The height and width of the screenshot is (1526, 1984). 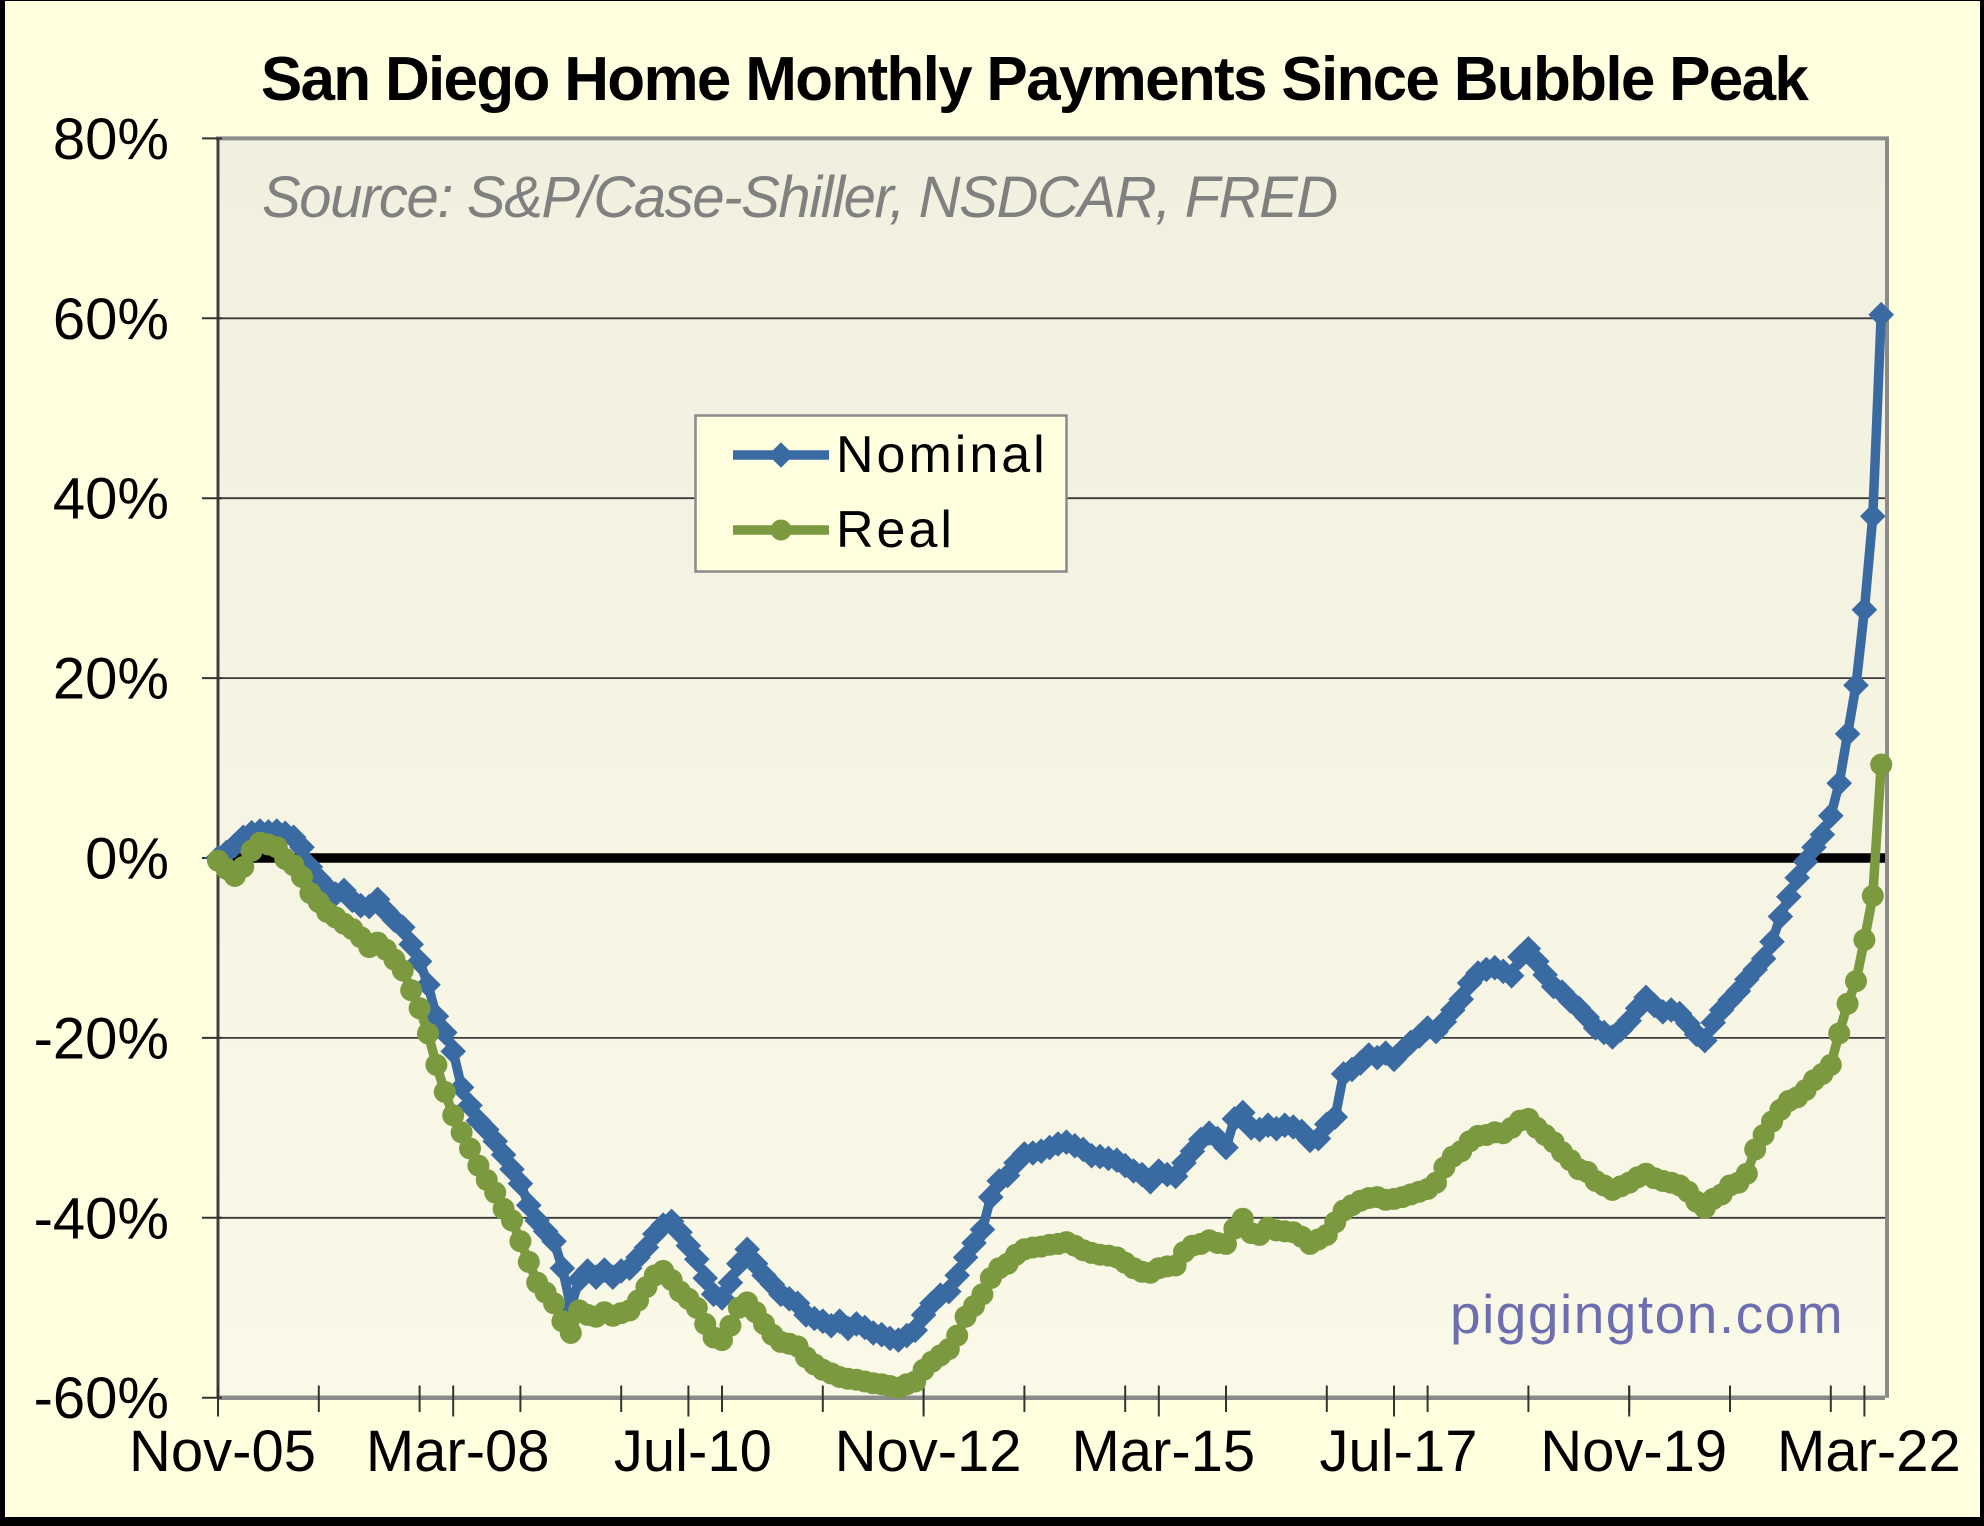 What do you see at coordinates (101, 1218) in the screenshot?
I see `svg-text: -40%` at bounding box center [101, 1218].